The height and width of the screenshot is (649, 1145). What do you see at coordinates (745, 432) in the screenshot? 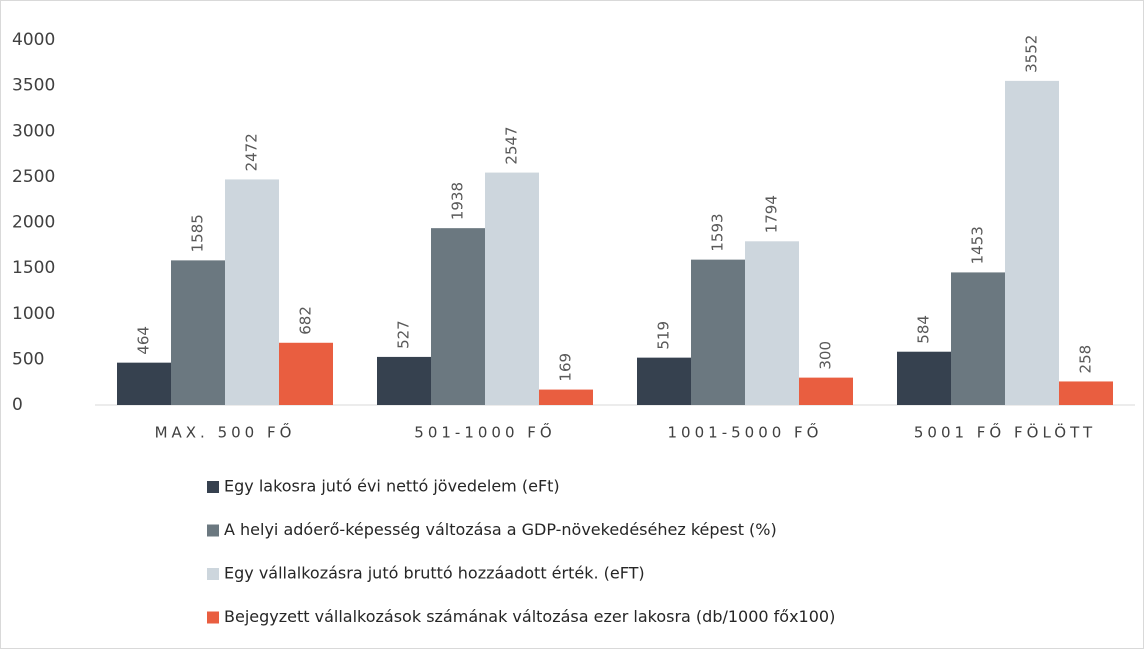
I see `x-tick-label: 1001-5000 FŐ` at bounding box center [745, 432].